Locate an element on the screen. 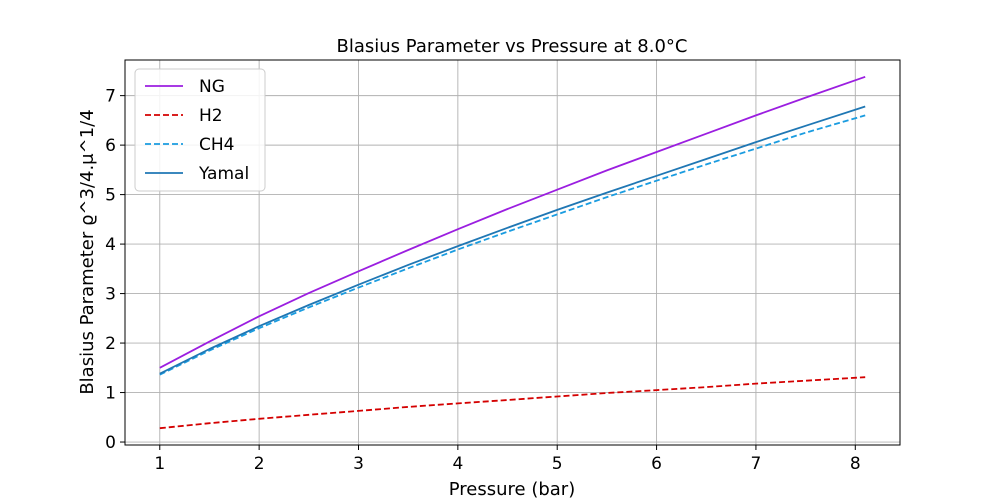 This screenshot has height=504, width=1000. legend-label-h2: H2 is located at coordinates (211, 116).